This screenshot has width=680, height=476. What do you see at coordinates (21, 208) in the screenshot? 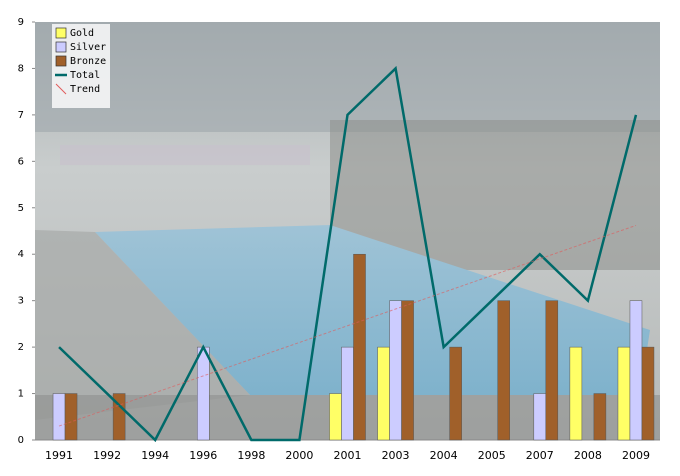
I see `y-tick-label: 5` at bounding box center [21, 208].